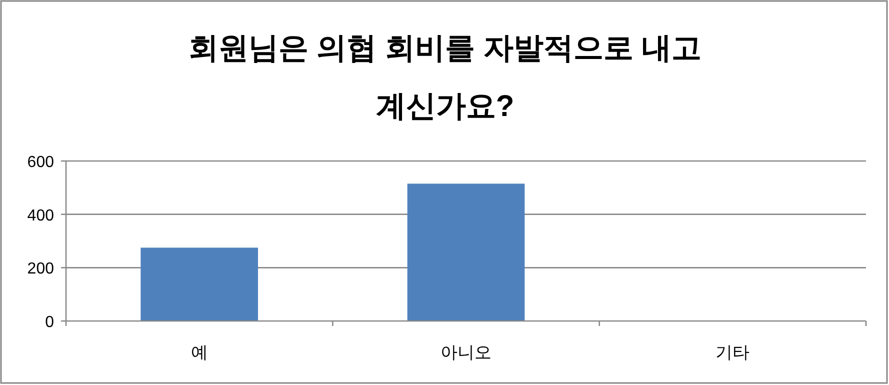 This screenshot has width=889, height=385. What do you see at coordinates (40, 215) in the screenshot?
I see `y-tick-label: 400` at bounding box center [40, 215].